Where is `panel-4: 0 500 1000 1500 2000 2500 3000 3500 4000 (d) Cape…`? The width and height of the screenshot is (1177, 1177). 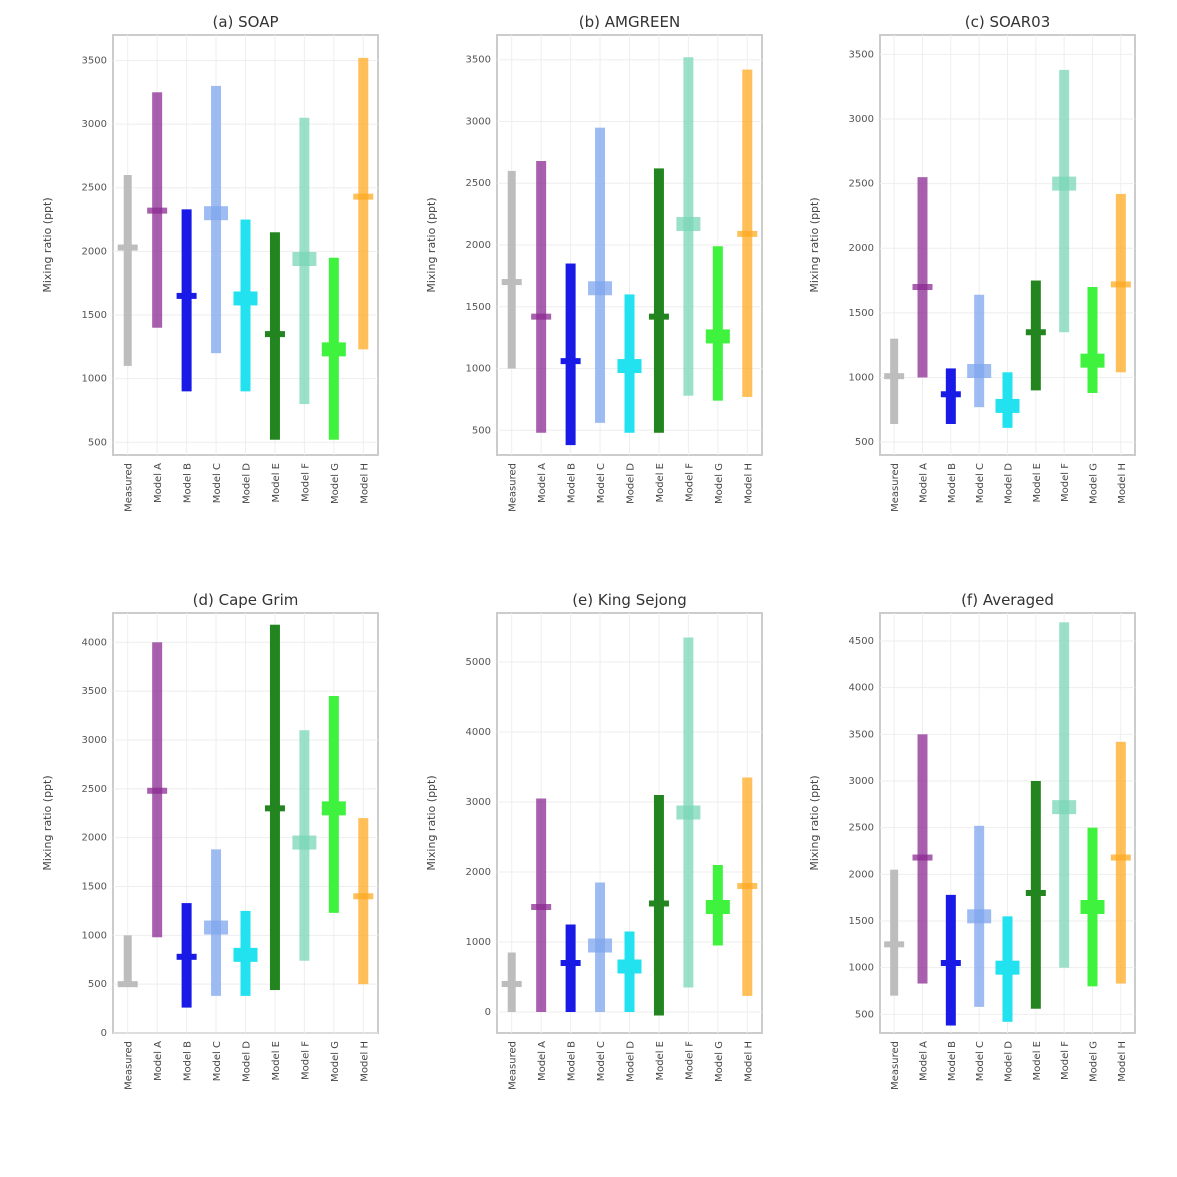
panel-4: 0 500 1000 1500 2000 2500 3000 3500 4000 (d) Cape… is located at coordinates (210, 840).